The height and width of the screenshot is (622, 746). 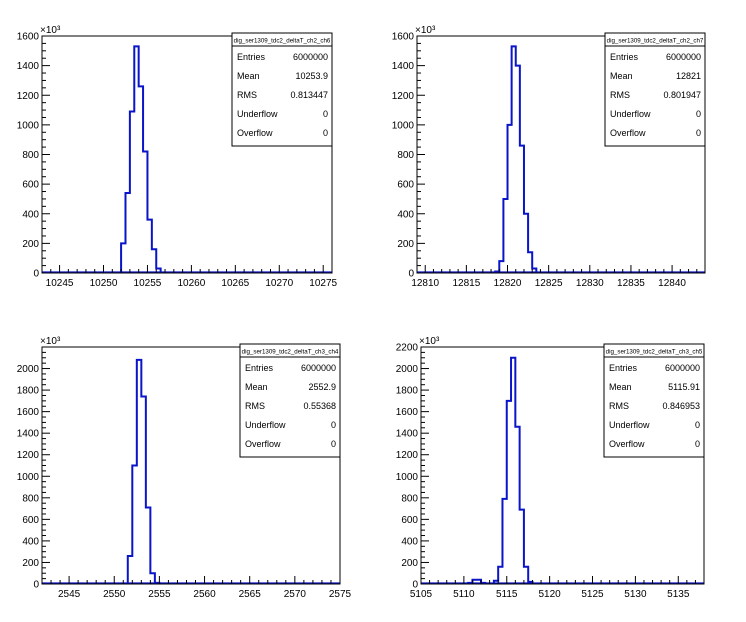 What do you see at coordinates (69, 594) in the screenshot?
I see `x-tick-label: 2545` at bounding box center [69, 594].